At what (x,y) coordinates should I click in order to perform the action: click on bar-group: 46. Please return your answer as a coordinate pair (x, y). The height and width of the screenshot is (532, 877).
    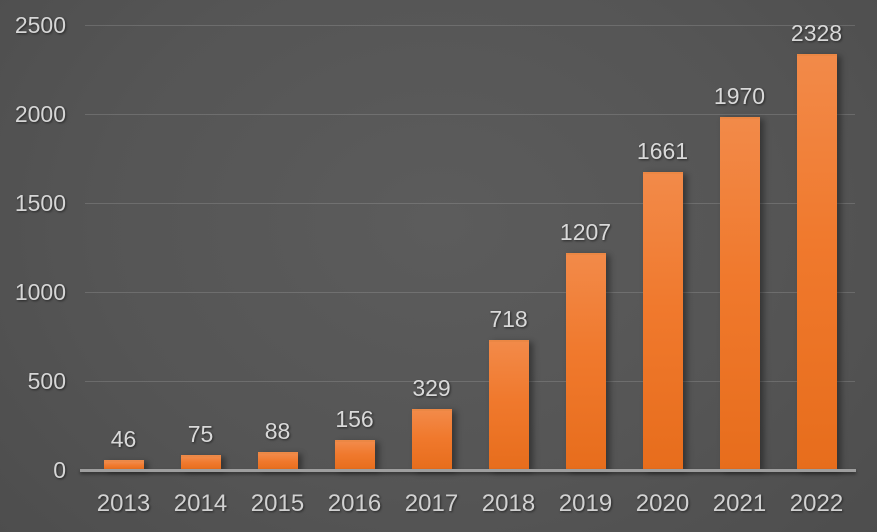
    Looking at the image, I should click on (123, 447).